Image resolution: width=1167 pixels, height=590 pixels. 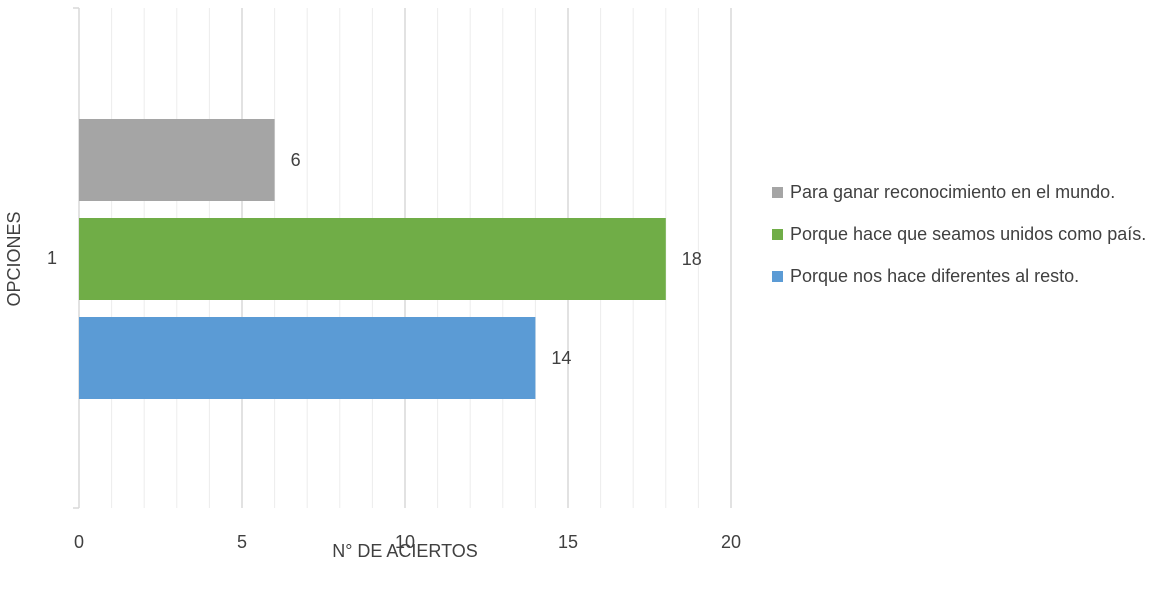 I want to click on x-tick-label: 20, so click(x=731, y=542).